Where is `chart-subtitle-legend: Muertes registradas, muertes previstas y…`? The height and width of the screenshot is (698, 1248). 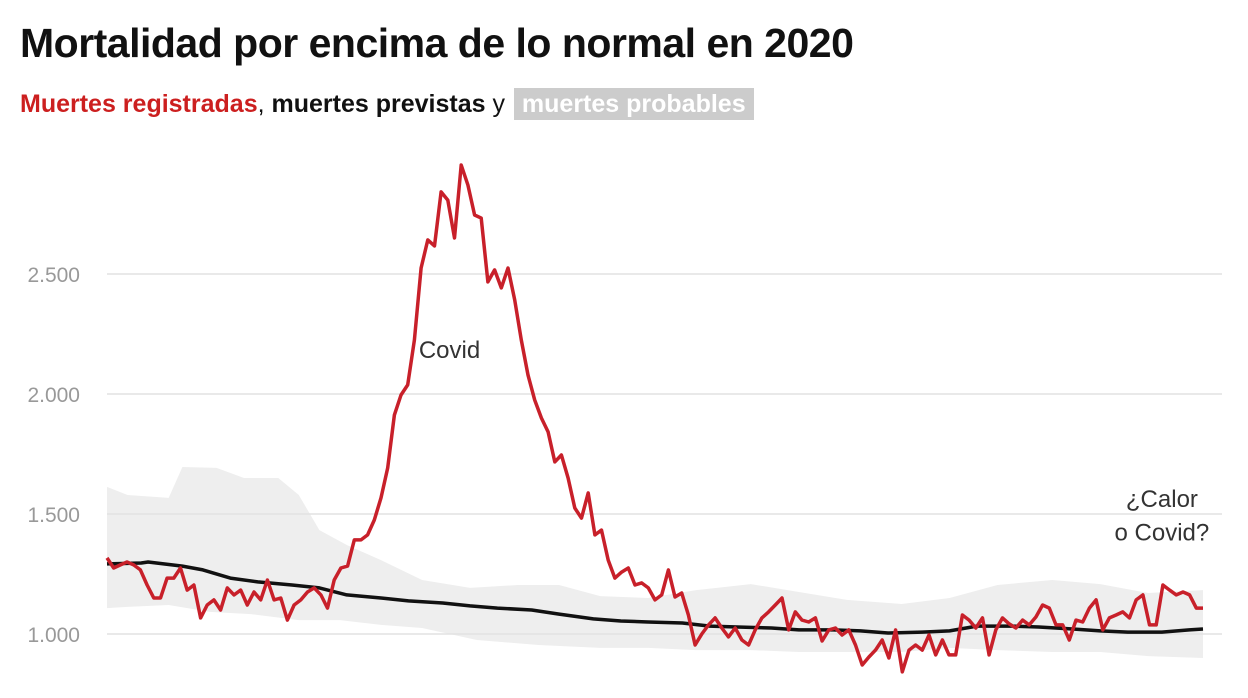
chart-subtitle-legend: Muertes registradas, muertes previstas y… is located at coordinates (387, 104).